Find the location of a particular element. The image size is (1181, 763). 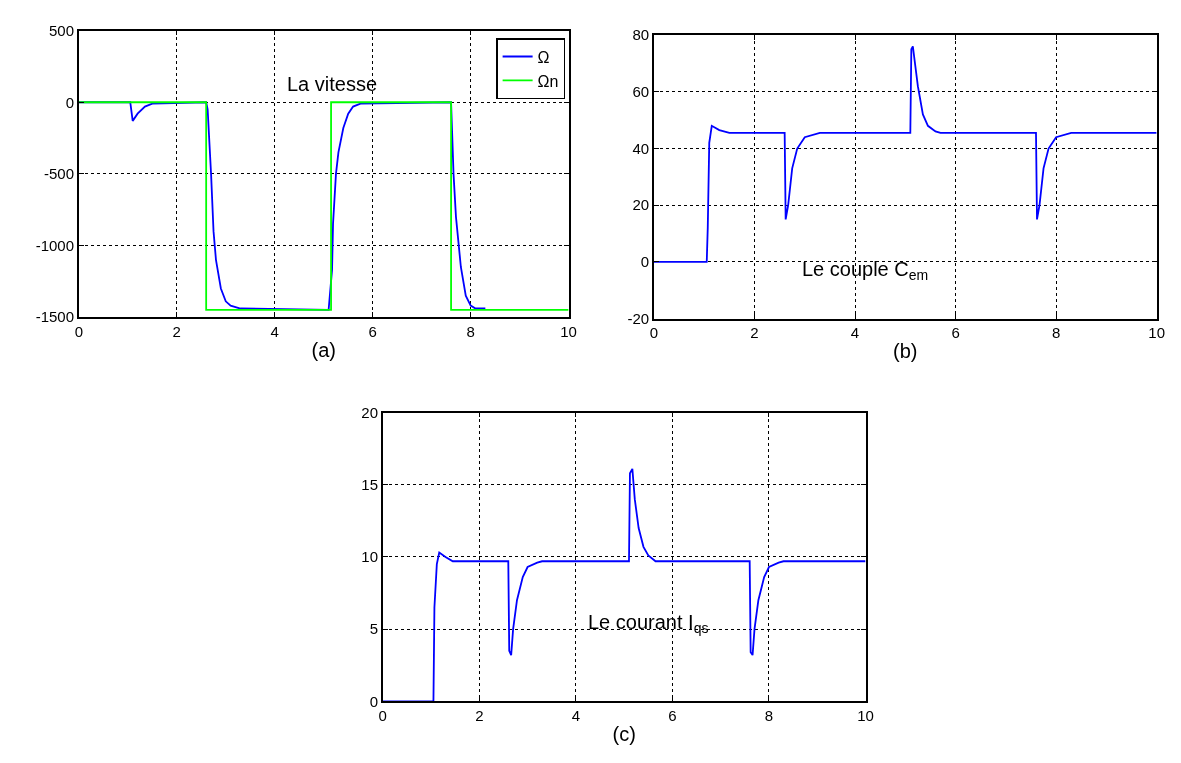

x-axis-title: (b) is located at coordinates (905, 351).